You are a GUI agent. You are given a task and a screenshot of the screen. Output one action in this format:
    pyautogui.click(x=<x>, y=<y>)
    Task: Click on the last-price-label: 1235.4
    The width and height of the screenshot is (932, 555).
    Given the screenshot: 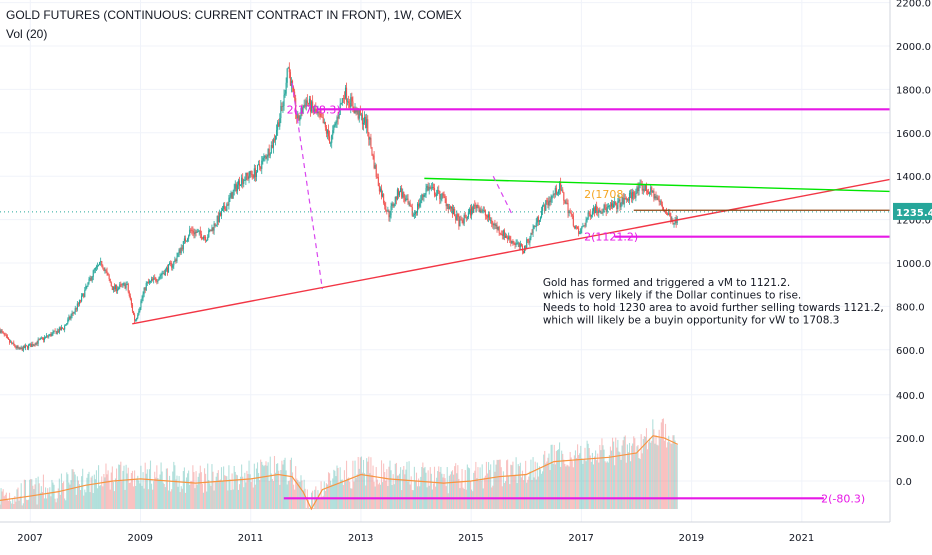 What is the action you would take?
    pyautogui.click(x=914, y=213)
    